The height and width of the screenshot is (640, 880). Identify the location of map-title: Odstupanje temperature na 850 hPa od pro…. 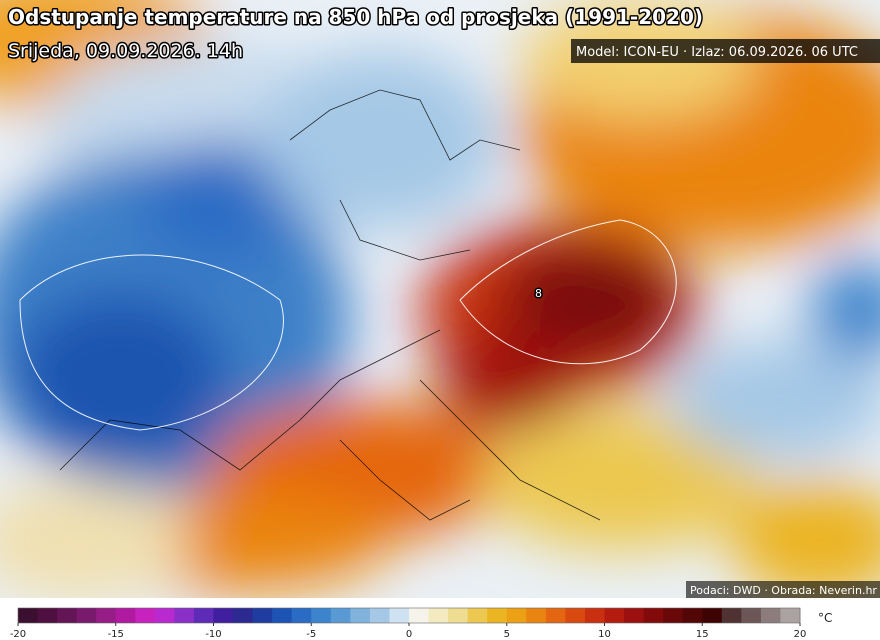
(355, 17).